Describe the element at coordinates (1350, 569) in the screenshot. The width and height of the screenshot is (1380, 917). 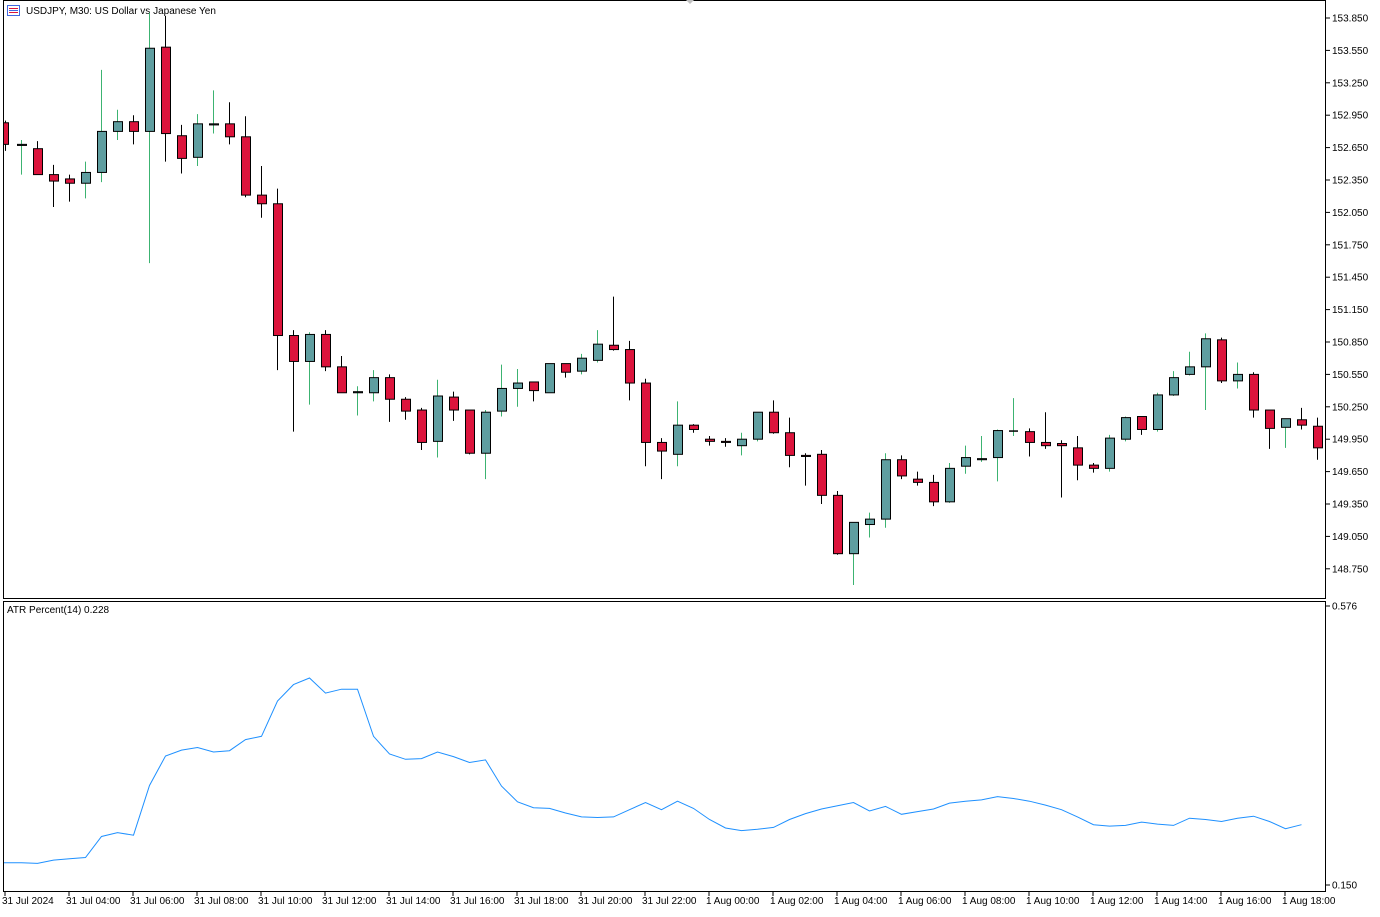
I see `price-tick-label: 148.750` at that location.